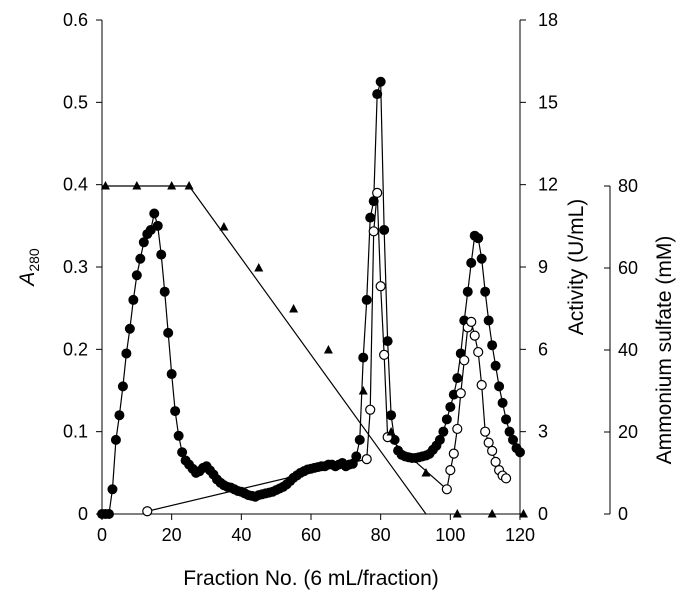 Image resolution: width=686 pixels, height=604 pixels. I want to click on y-right-ammonium-tick-label: 0, so click(623, 514).